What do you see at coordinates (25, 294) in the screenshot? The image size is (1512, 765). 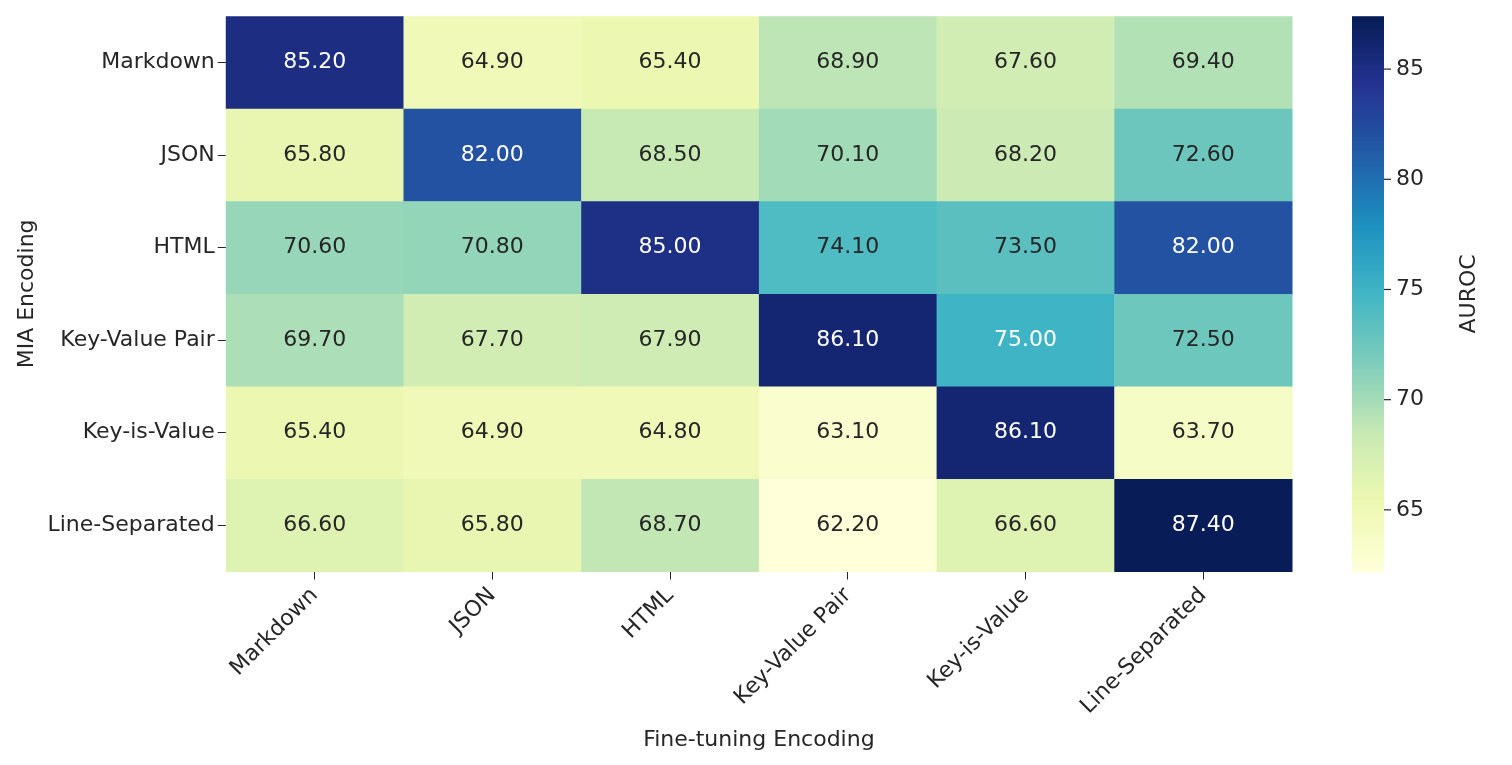 I see `y-axis-title: MIA Encoding` at bounding box center [25, 294].